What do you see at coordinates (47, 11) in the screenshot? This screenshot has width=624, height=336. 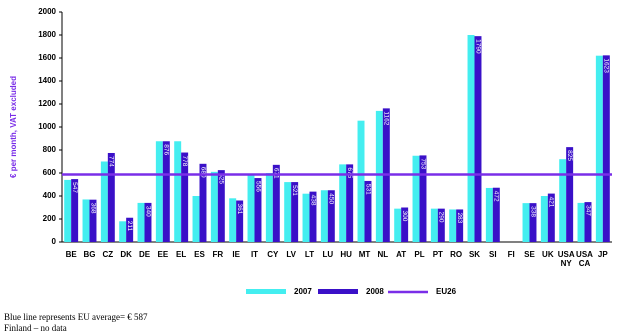 I see `y-tick-label: 2000` at bounding box center [47, 11].